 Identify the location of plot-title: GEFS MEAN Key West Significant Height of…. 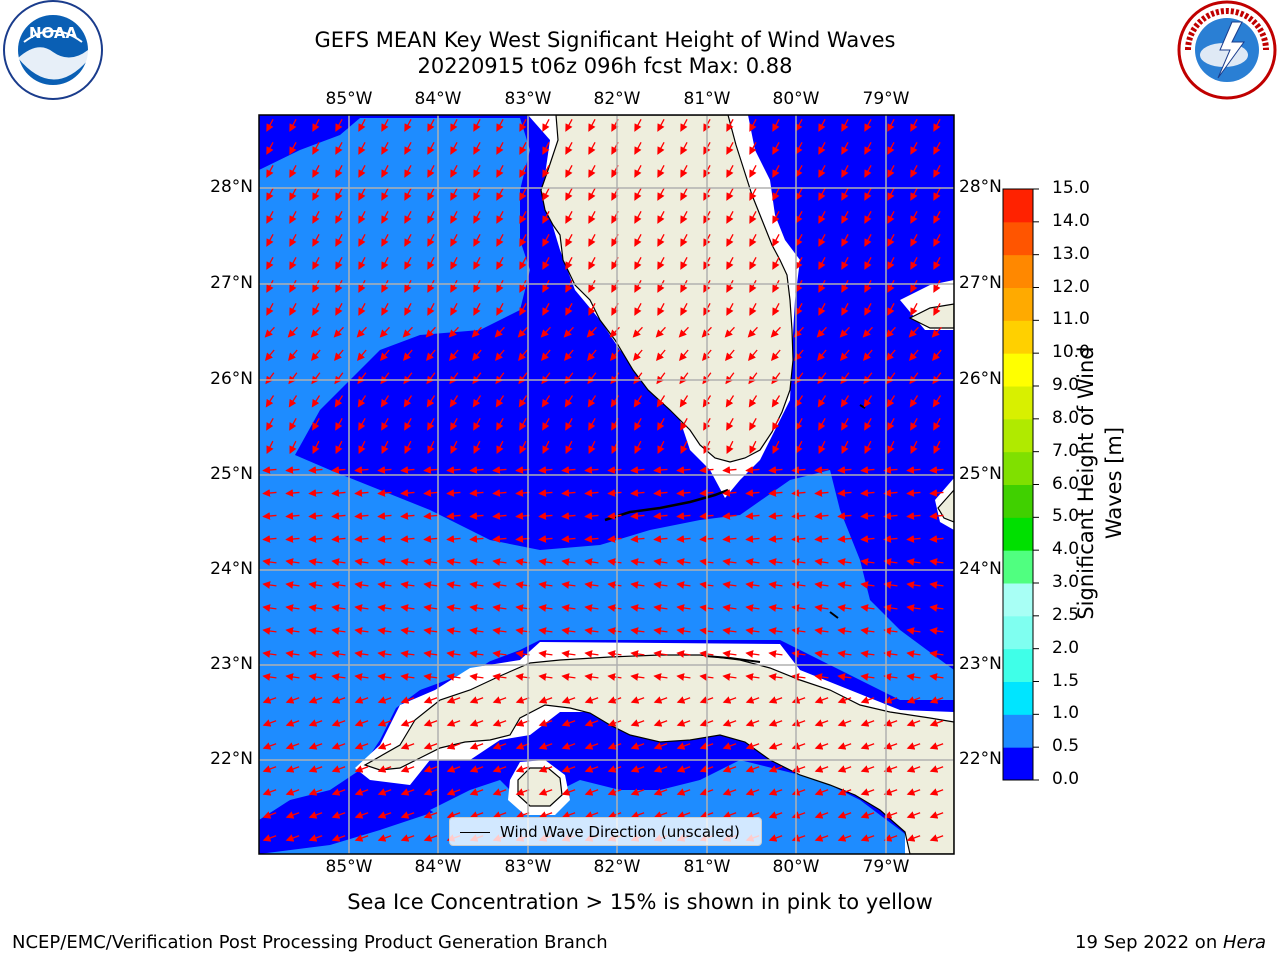
(605, 40).